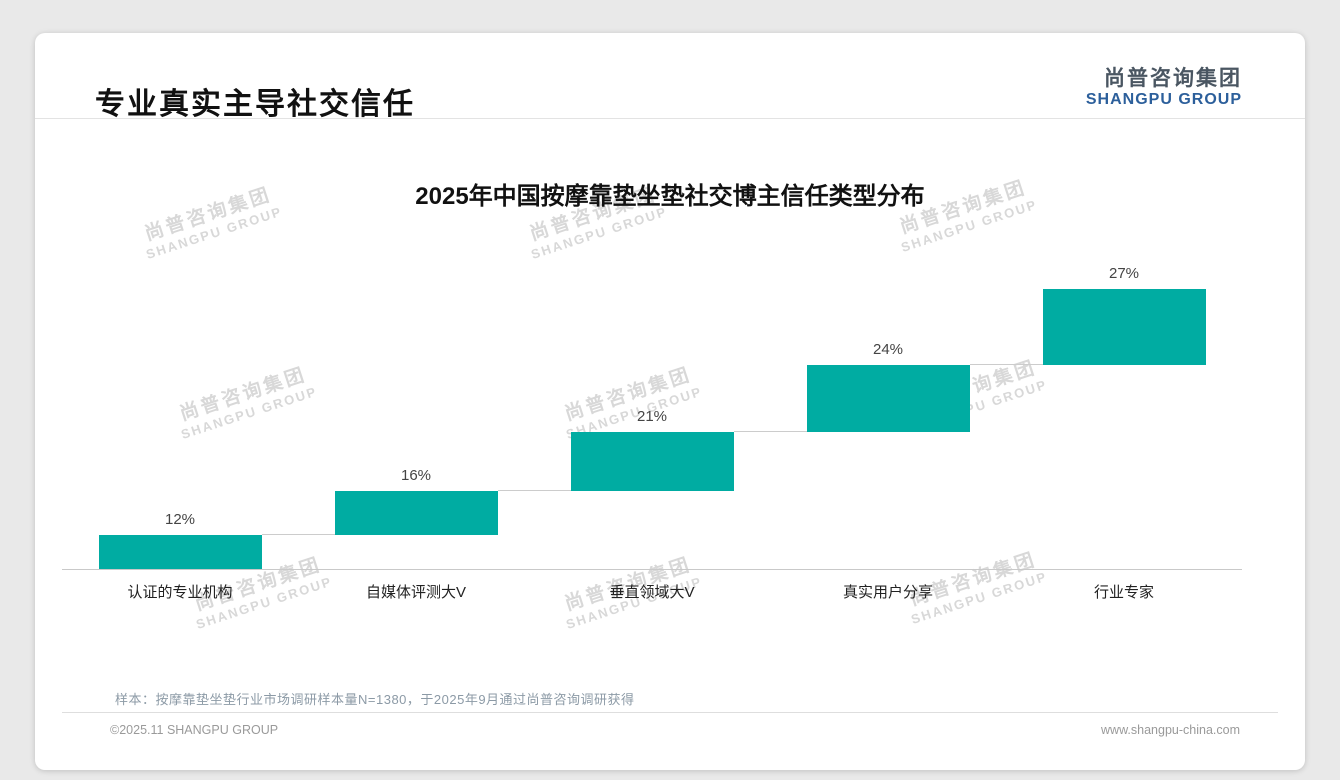 This screenshot has height=780, width=1340. Describe the element at coordinates (670, 196) in the screenshot. I see `chart-title: 2025年中国按摩靠垫坐垫社交博主信任类型分布` at that location.